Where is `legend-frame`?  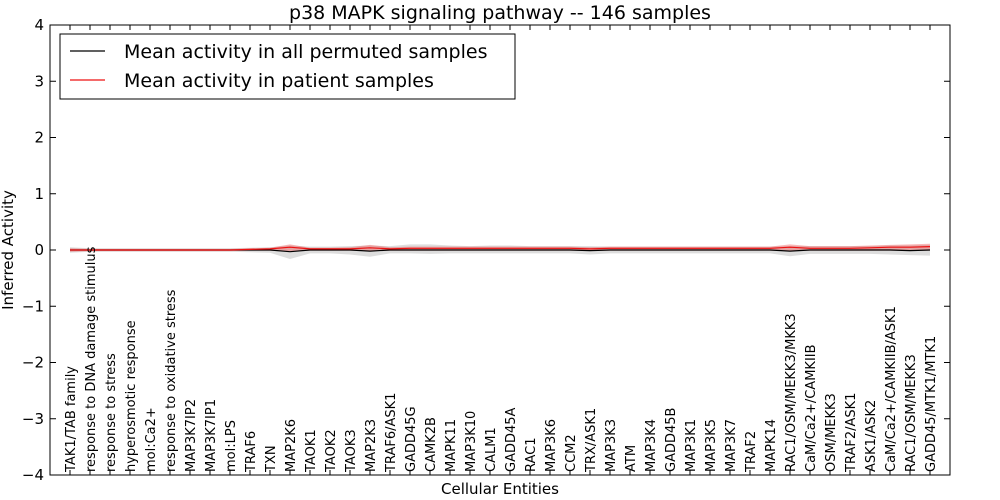 legend-frame is located at coordinates (287, 66).